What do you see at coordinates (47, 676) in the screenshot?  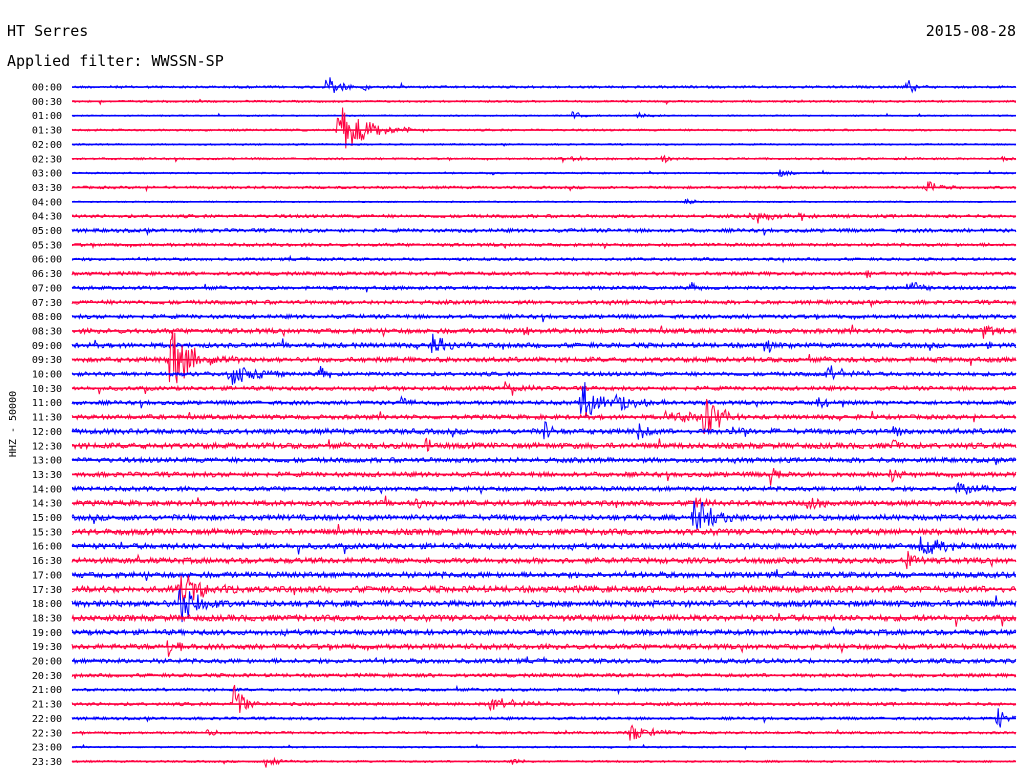 I see `row-time-label: 20:30` at bounding box center [47, 676].